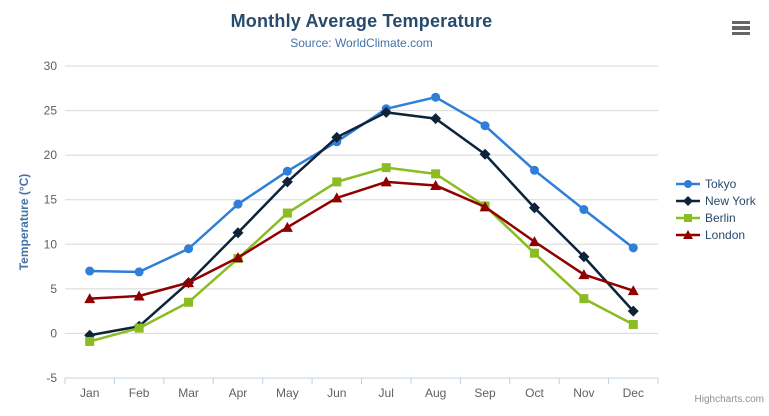  I want to click on svg-text: Mar, so click(188, 393).